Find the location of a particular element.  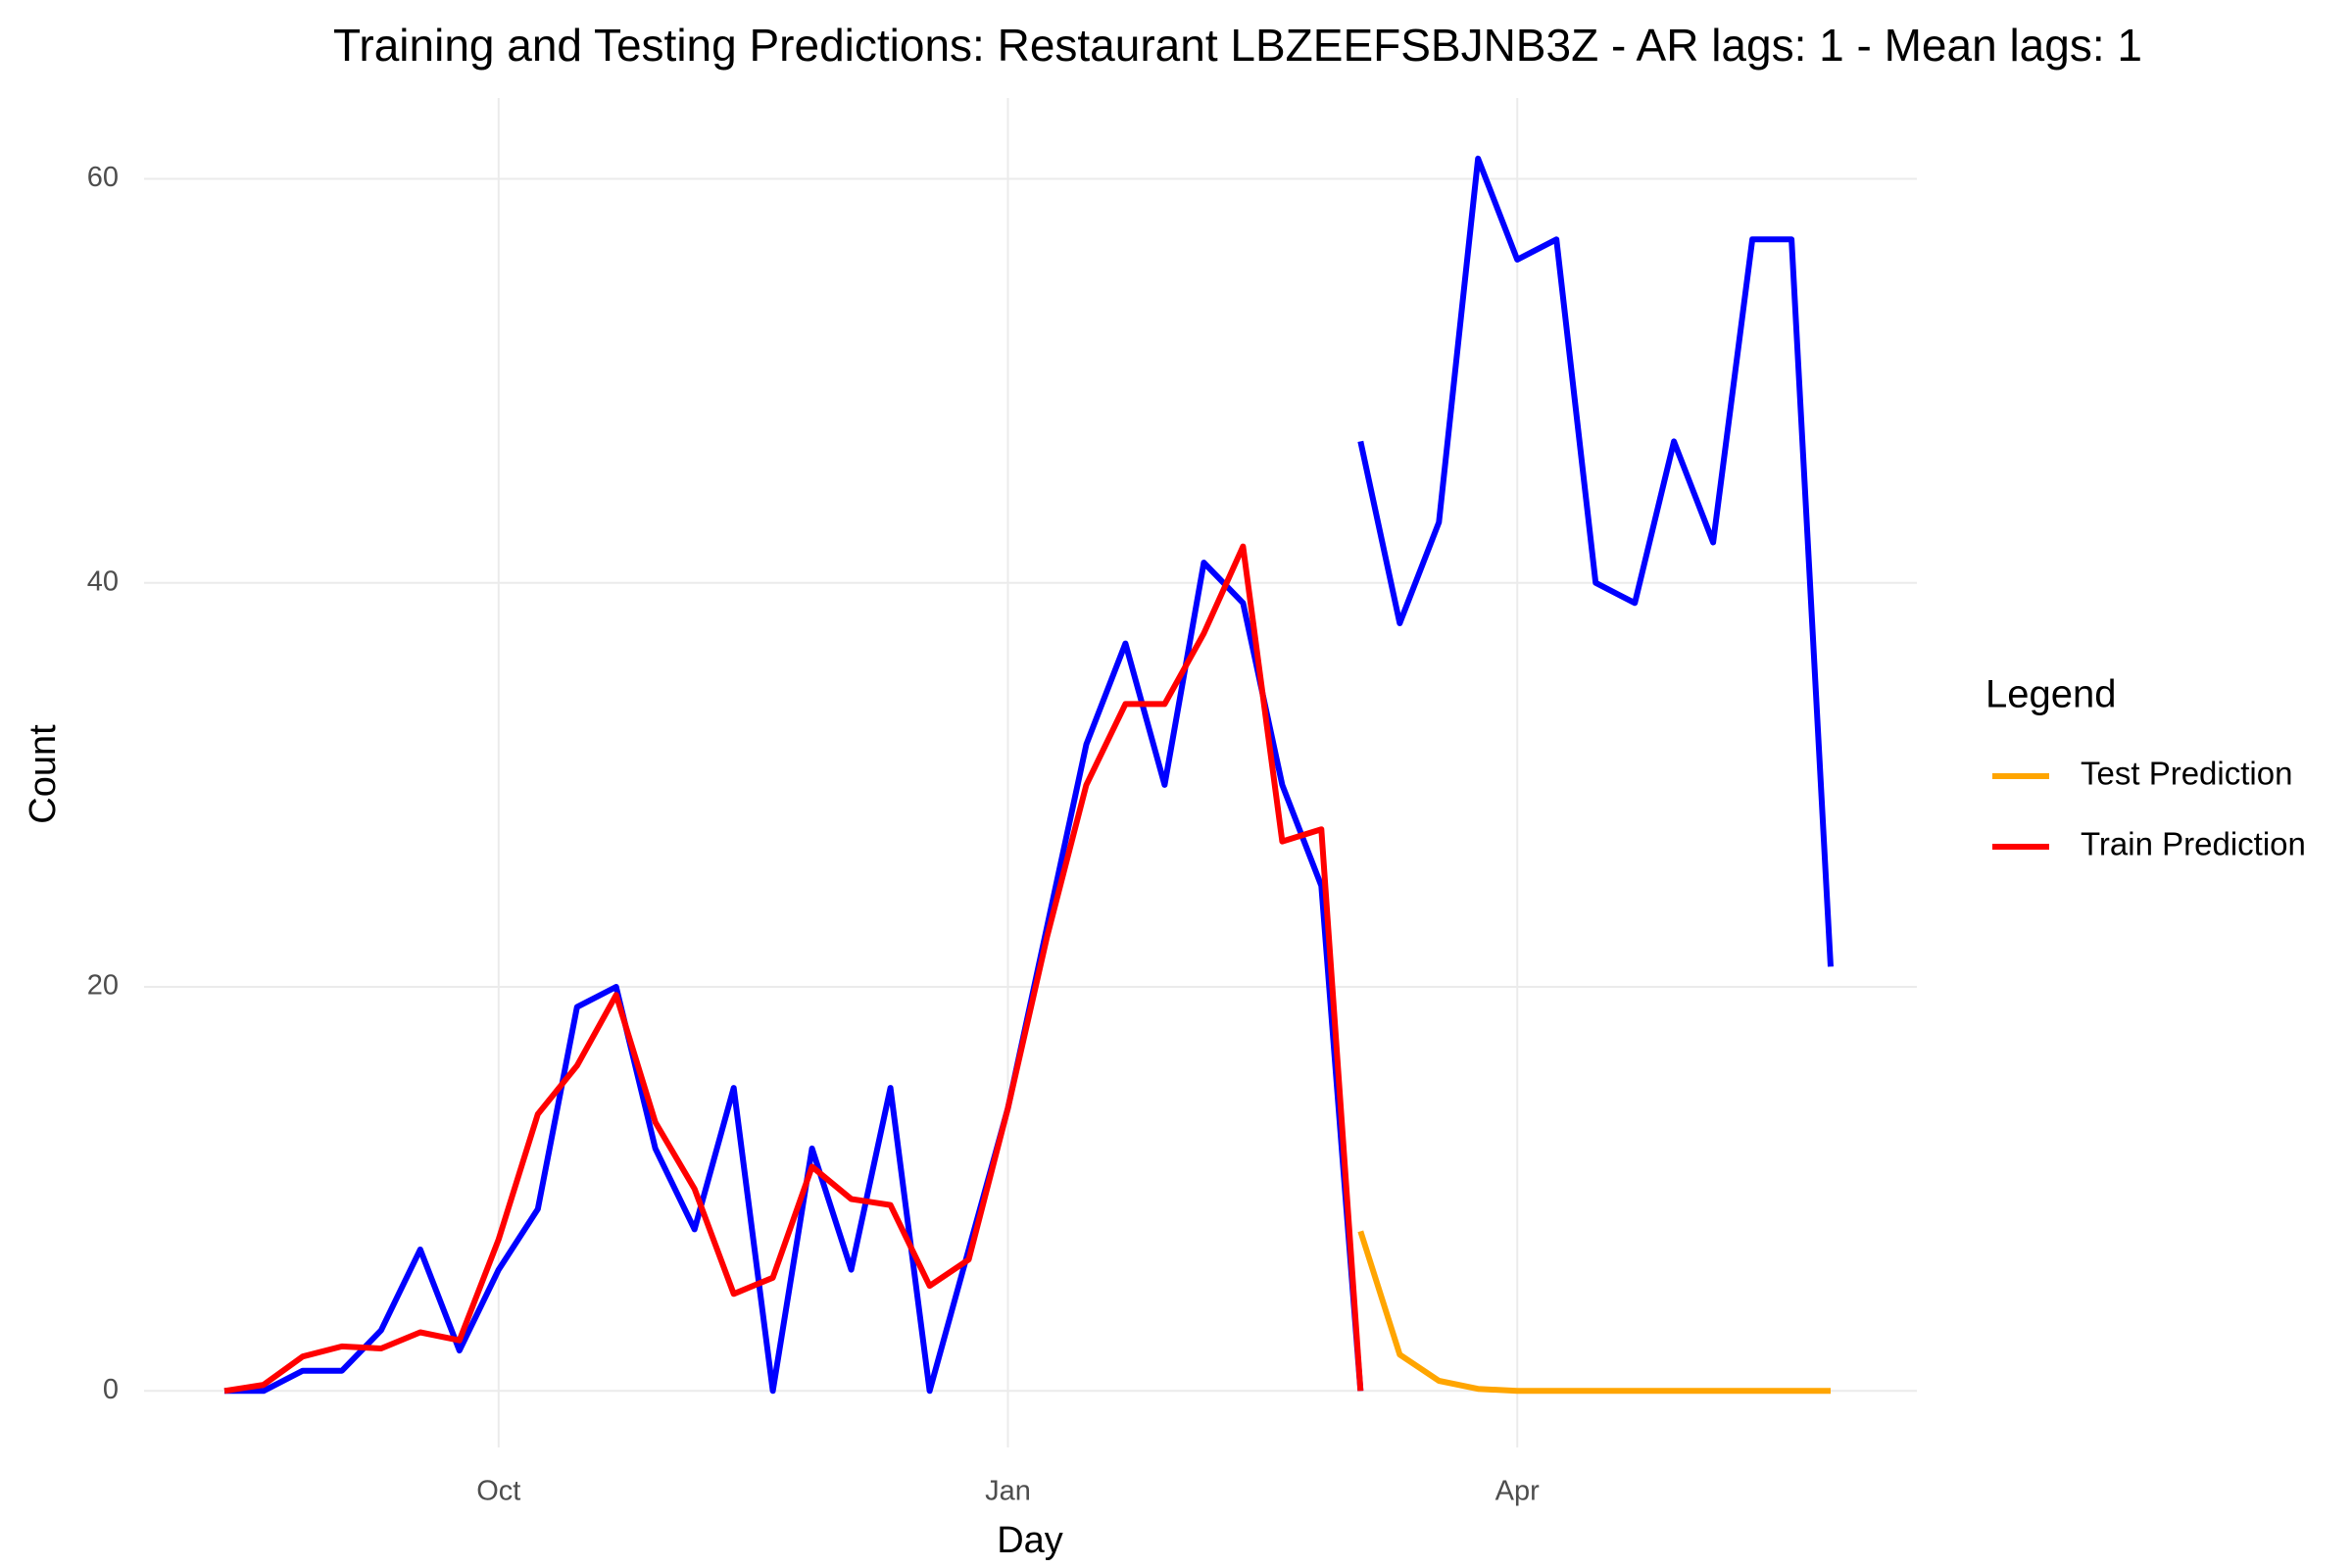

legend-label: Train Prediction is located at coordinates (2193, 844).